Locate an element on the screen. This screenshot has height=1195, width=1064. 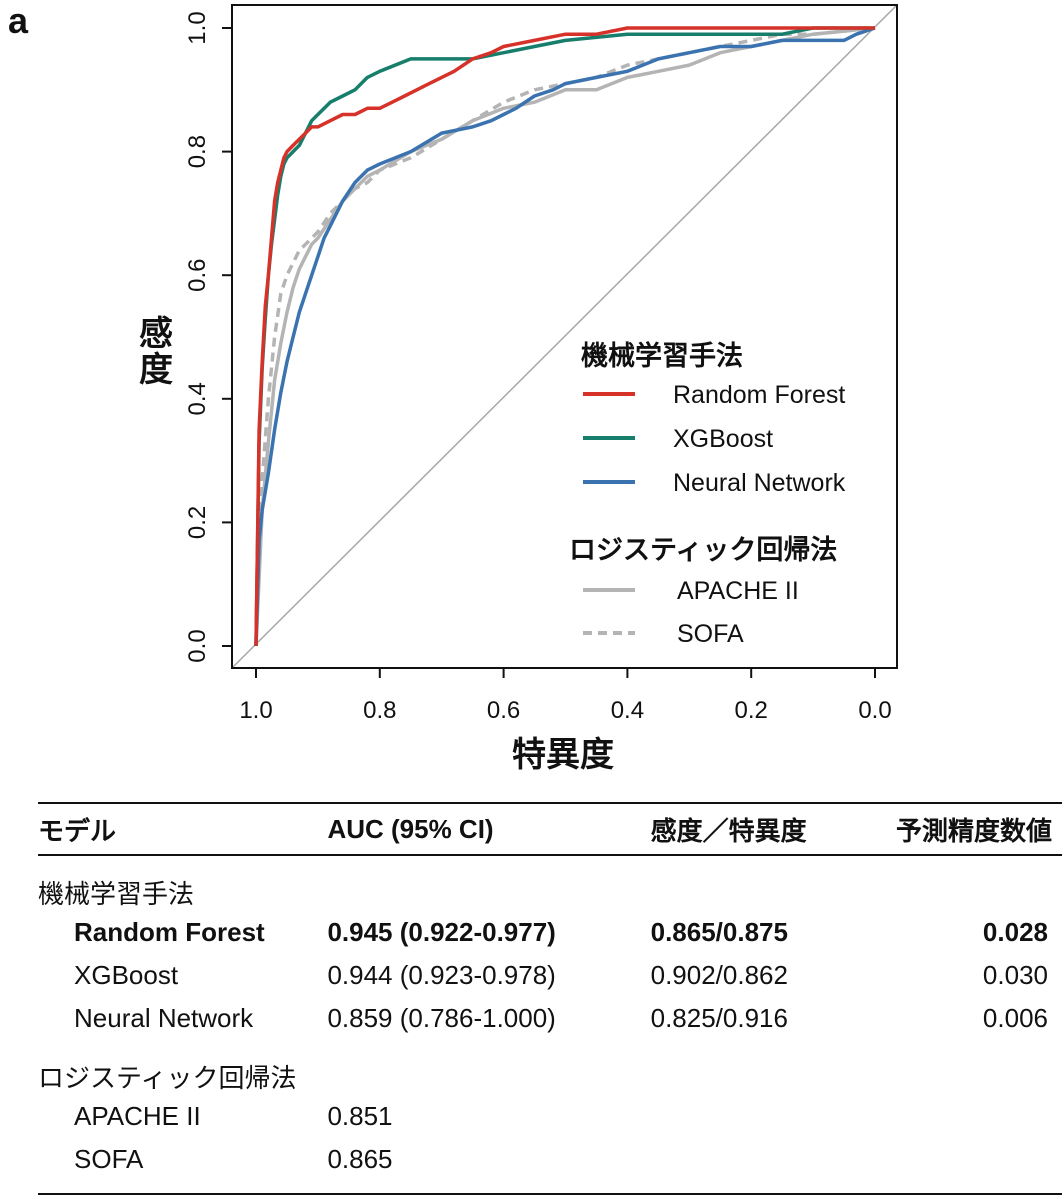
model-name: SOFA is located at coordinates (109, 1159).